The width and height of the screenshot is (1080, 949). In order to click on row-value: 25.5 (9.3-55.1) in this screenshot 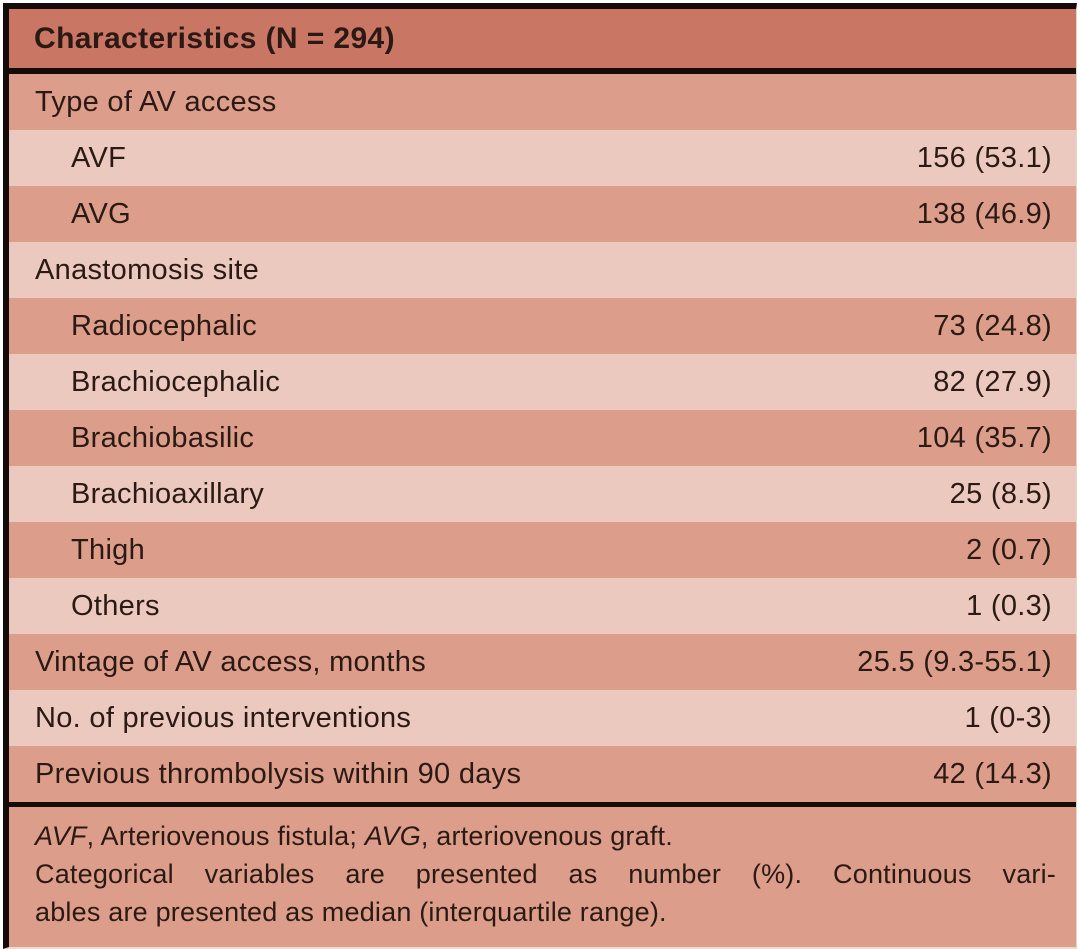, I will do `click(954, 661)`.